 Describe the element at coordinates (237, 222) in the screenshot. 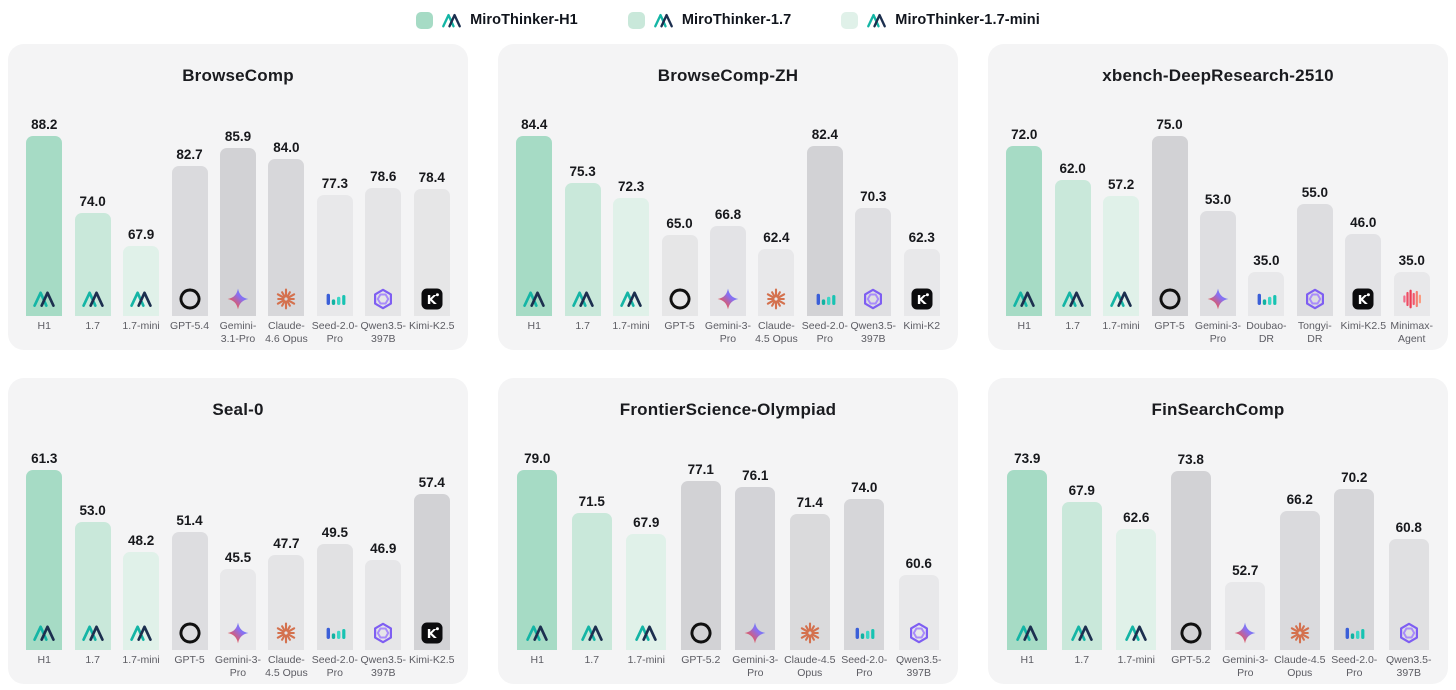

I see `bar: 85.9` at that location.